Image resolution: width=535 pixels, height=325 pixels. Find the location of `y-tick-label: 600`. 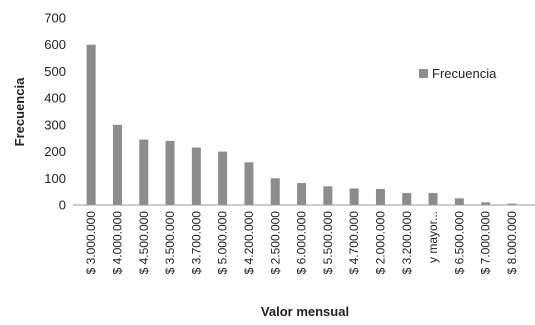

y-tick-label: 600 is located at coordinates (55, 44).